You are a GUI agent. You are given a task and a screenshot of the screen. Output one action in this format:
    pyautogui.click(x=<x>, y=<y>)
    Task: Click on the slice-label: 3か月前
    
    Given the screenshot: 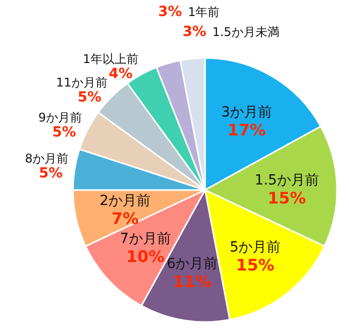 What is the action you would take?
    pyautogui.click(x=246, y=112)
    